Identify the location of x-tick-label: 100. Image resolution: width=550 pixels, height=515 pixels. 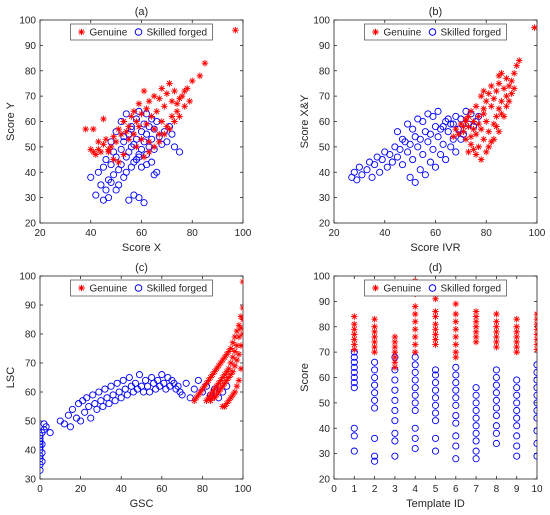
(537, 233).